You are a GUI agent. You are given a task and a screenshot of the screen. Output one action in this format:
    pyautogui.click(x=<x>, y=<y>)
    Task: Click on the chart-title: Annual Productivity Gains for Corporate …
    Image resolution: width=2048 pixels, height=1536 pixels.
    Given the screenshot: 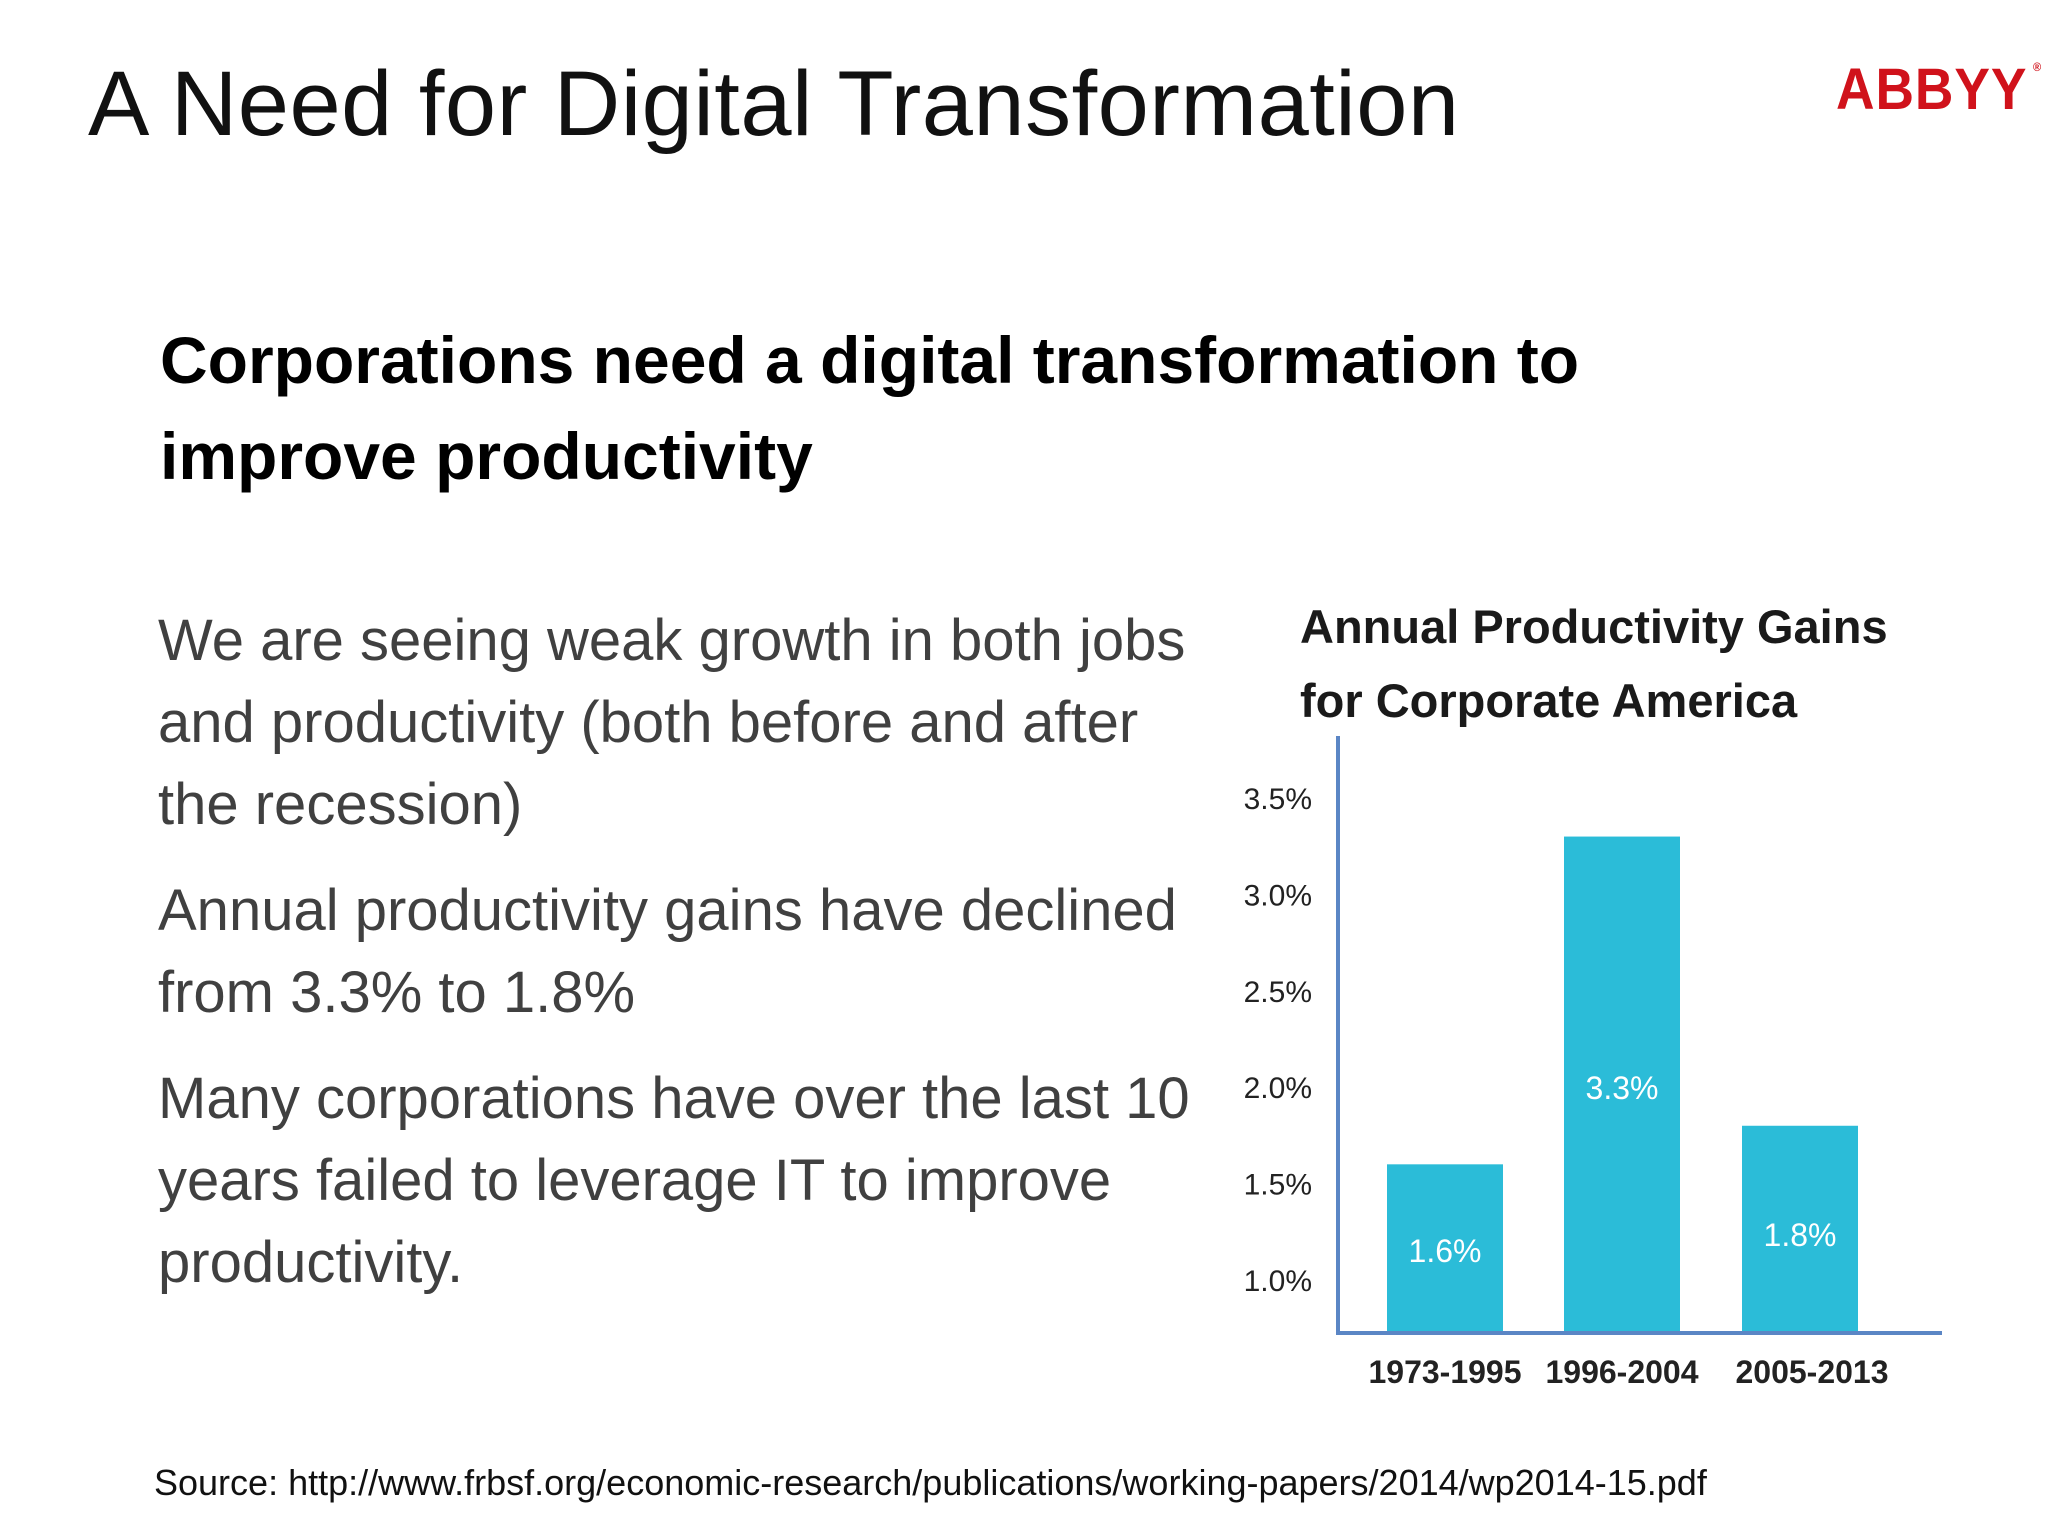 What is the action you would take?
    pyautogui.click(x=1594, y=663)
    